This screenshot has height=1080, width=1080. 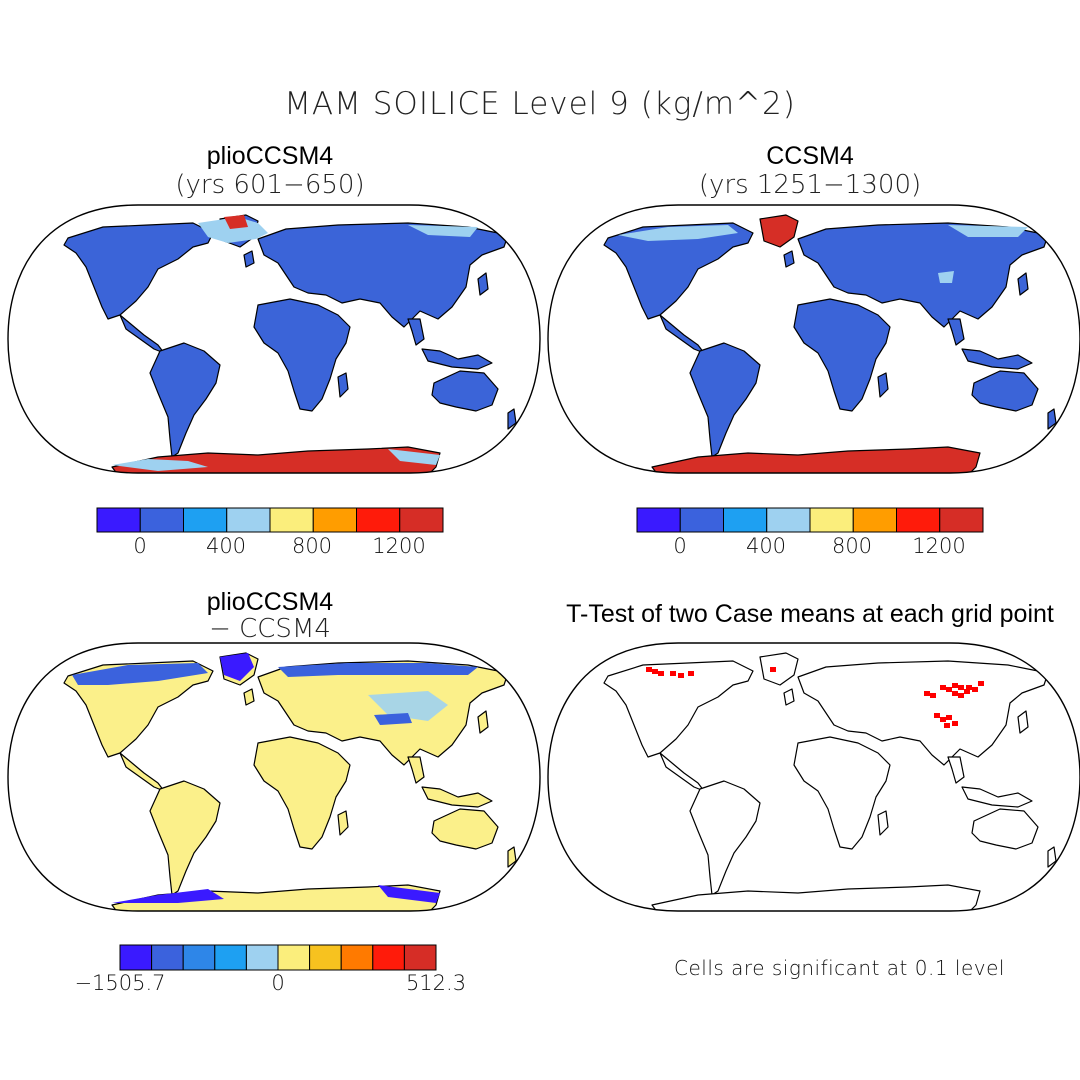 What do you see at coordinates (278, 983) in the screenshot?
I see `colorbar-diff-label: 0` at bounding box center [278, 983].